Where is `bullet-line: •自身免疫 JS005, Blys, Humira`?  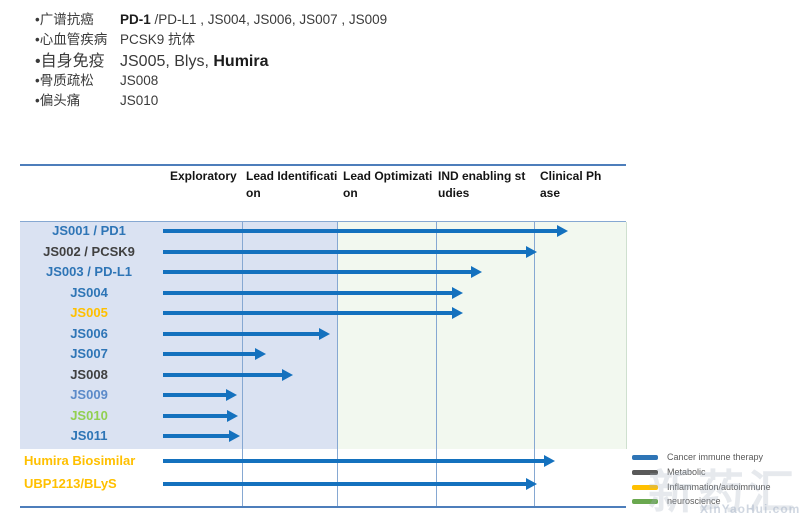
bullet-line: •自身免疫 JS005, Blys, Humira is located at coordinates (250, 58).